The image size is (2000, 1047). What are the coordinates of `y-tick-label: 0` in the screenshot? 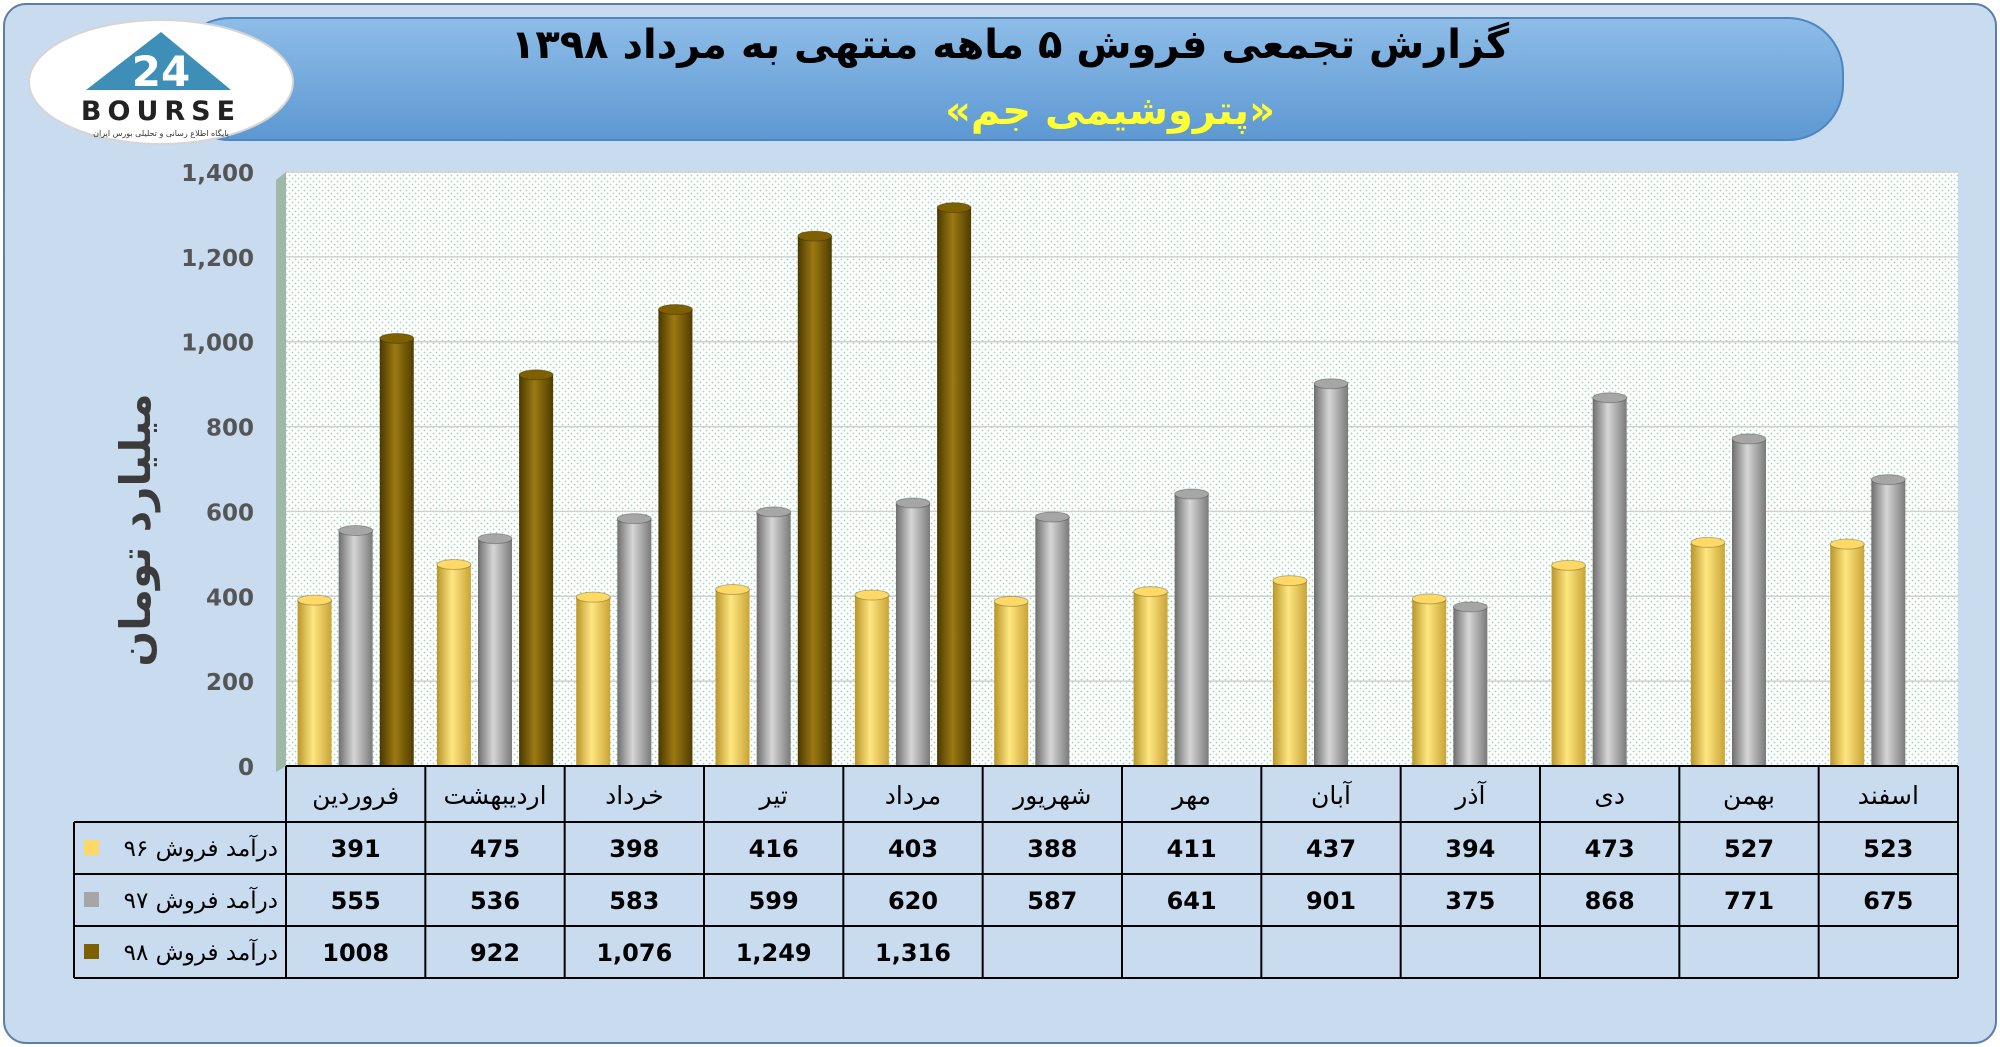 It's located at (246, 768).